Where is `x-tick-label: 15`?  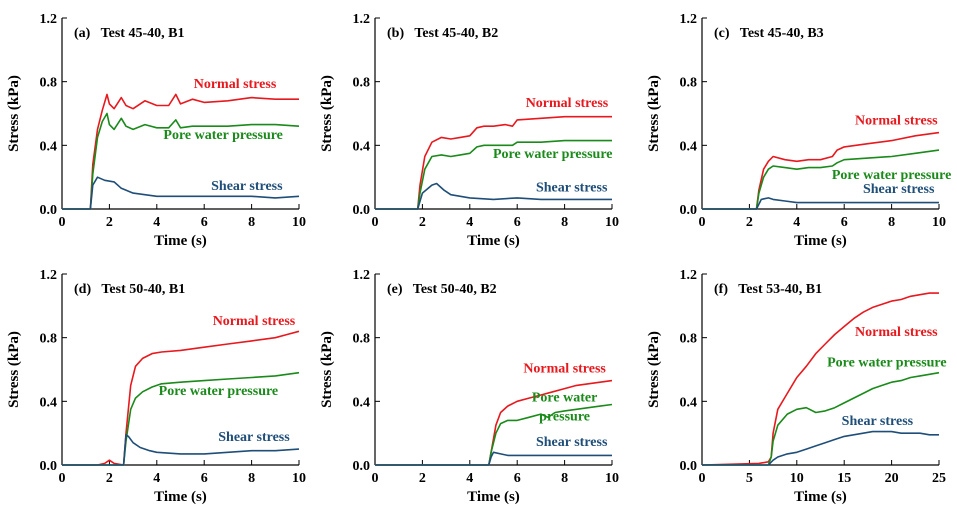 x-tick-label: 15 is located at coordinates (844, 478).